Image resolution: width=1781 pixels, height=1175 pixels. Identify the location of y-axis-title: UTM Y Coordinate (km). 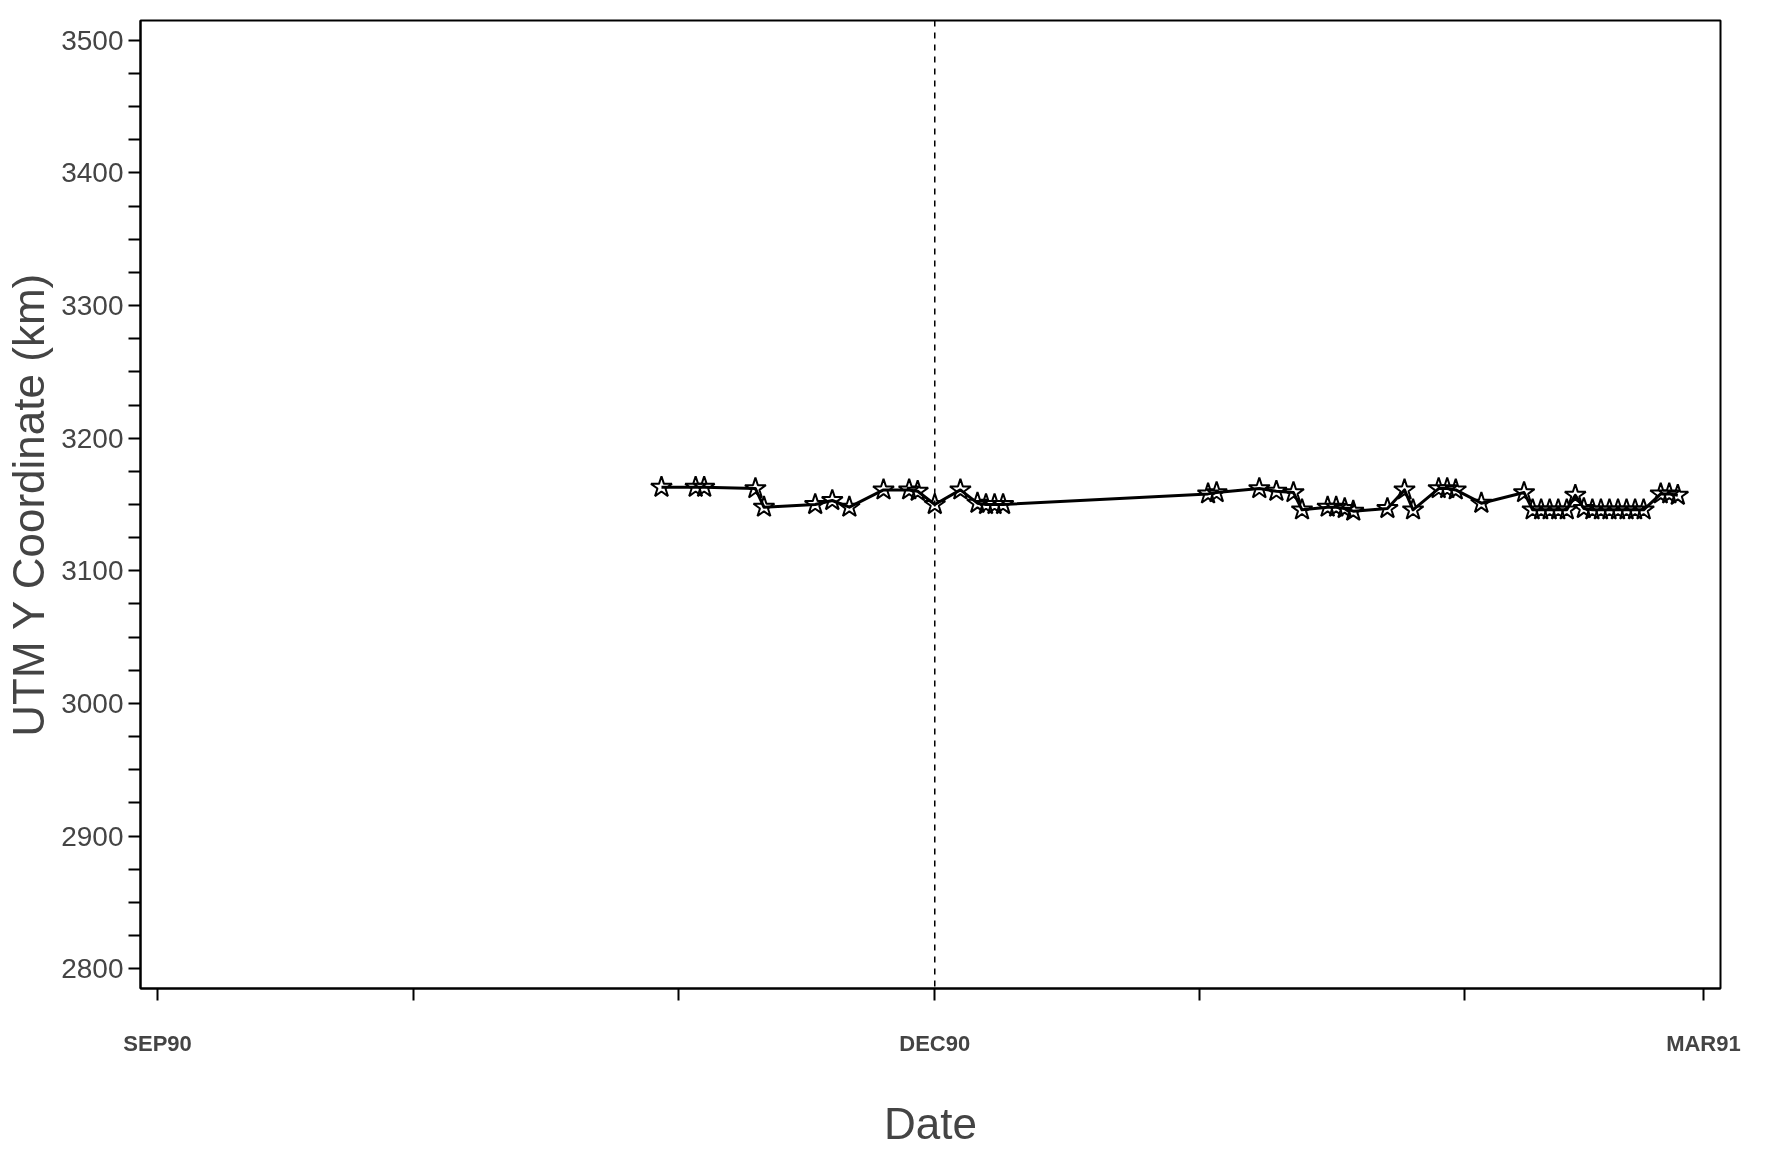
(29, 505).